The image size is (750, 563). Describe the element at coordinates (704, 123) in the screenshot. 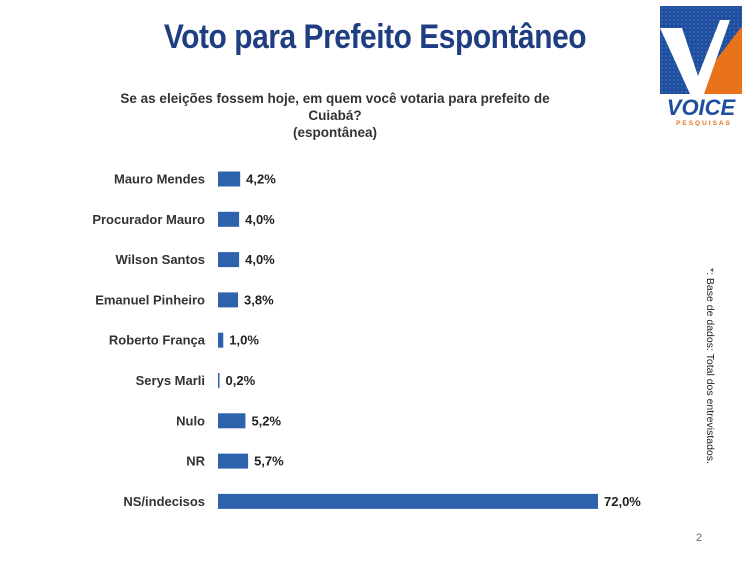

I see `logo-tagline: PESQUISAS` at that location.